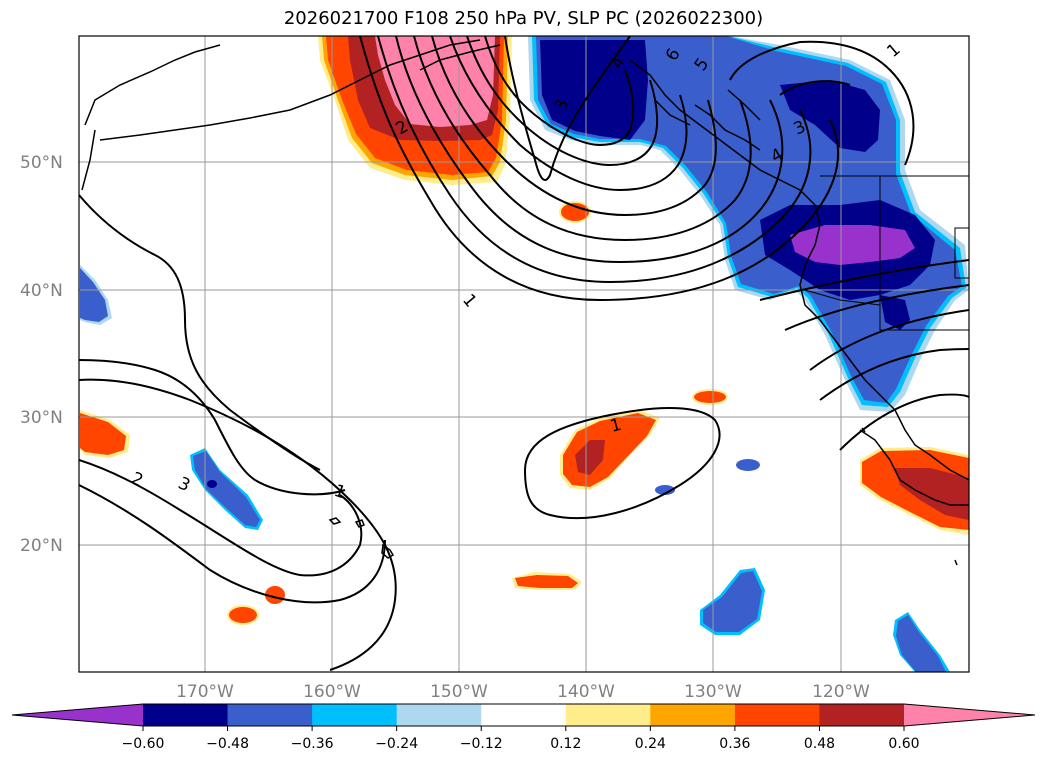 The image size is (1047, 765). Describe the element at coordinates (616, 426) in the screenshot. I see `contour-label: 1` at that location.